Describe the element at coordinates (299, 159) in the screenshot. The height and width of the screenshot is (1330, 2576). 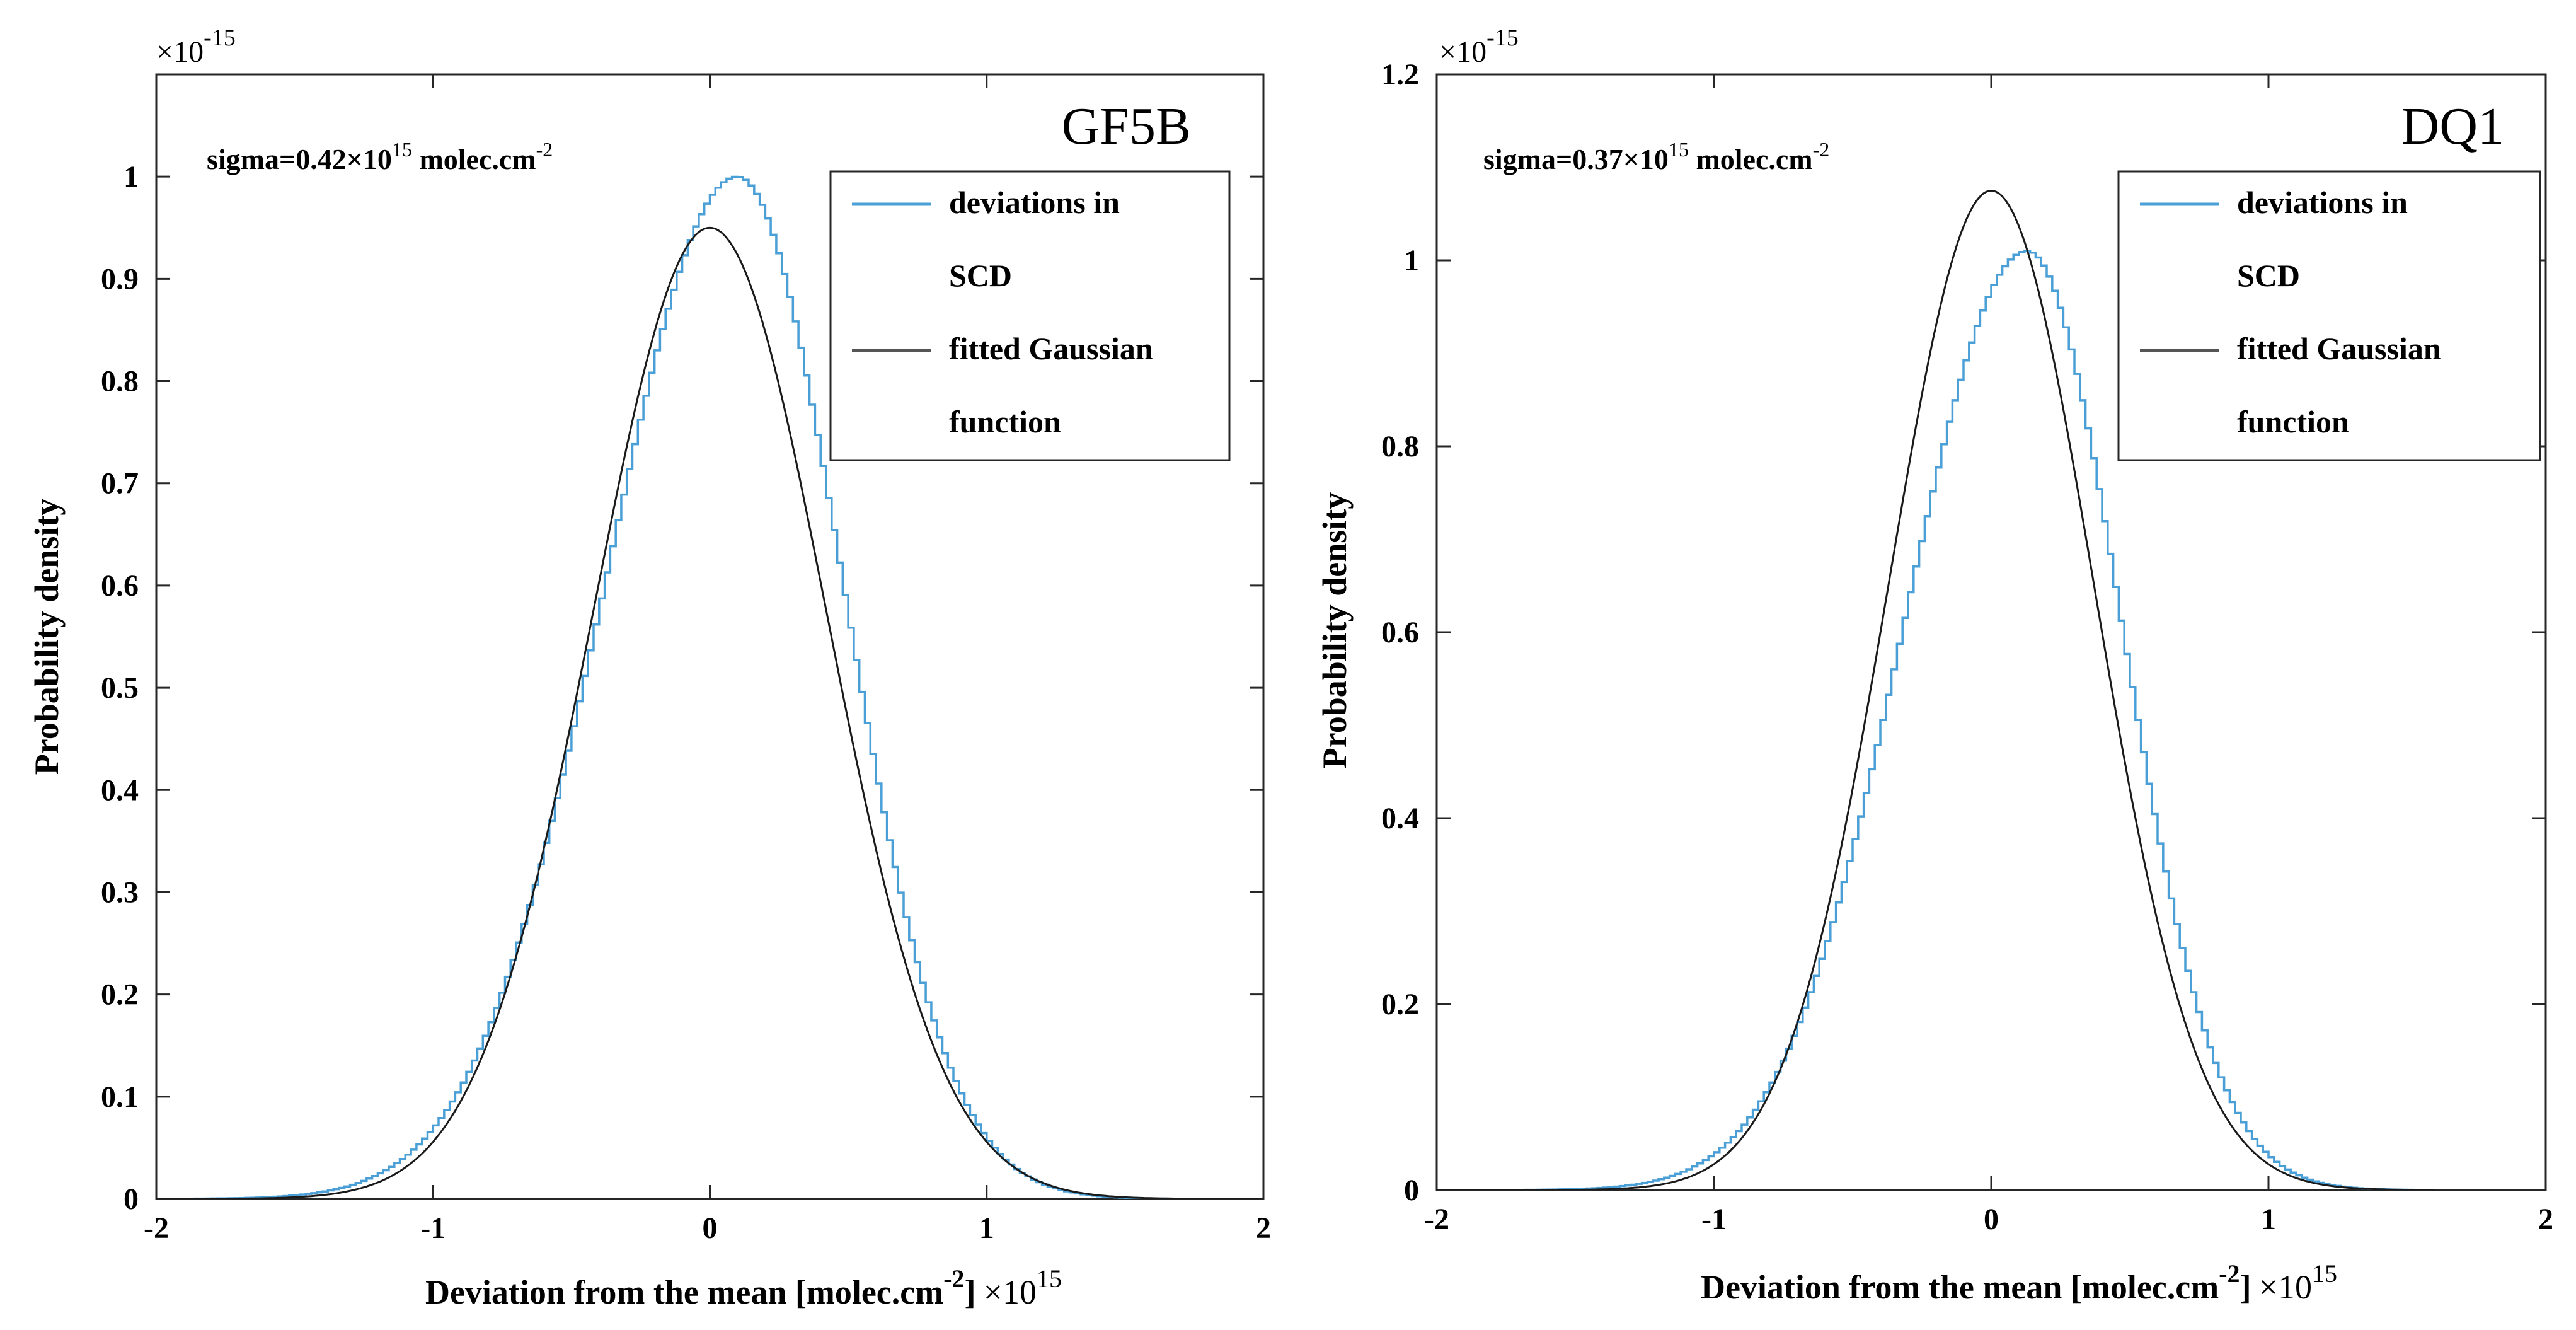
I see `sigma-prefix: sigma=0.42×10` at that location.